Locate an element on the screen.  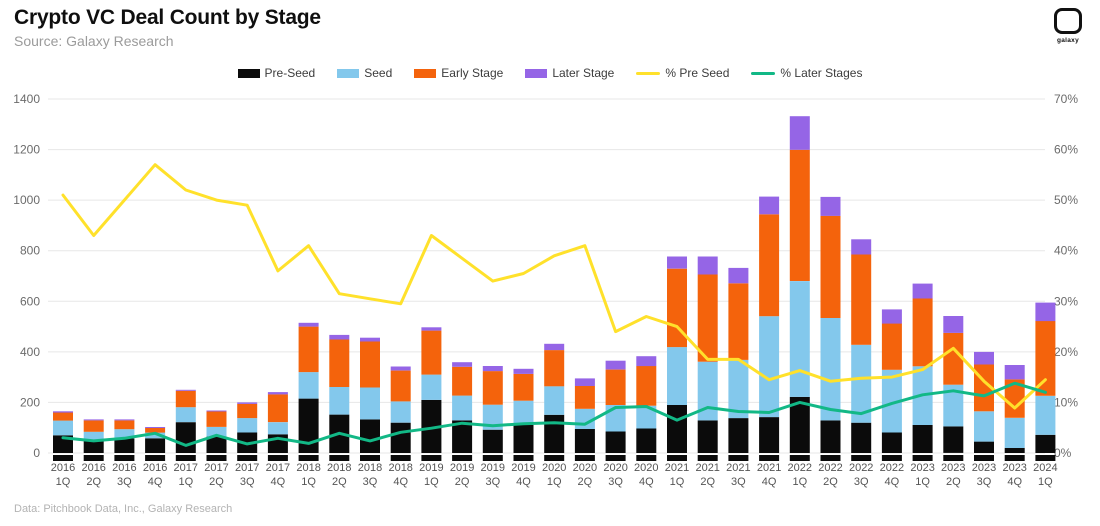
page-title: Crypto VC Deal Count by Stage is located at coordinates (167, 17).